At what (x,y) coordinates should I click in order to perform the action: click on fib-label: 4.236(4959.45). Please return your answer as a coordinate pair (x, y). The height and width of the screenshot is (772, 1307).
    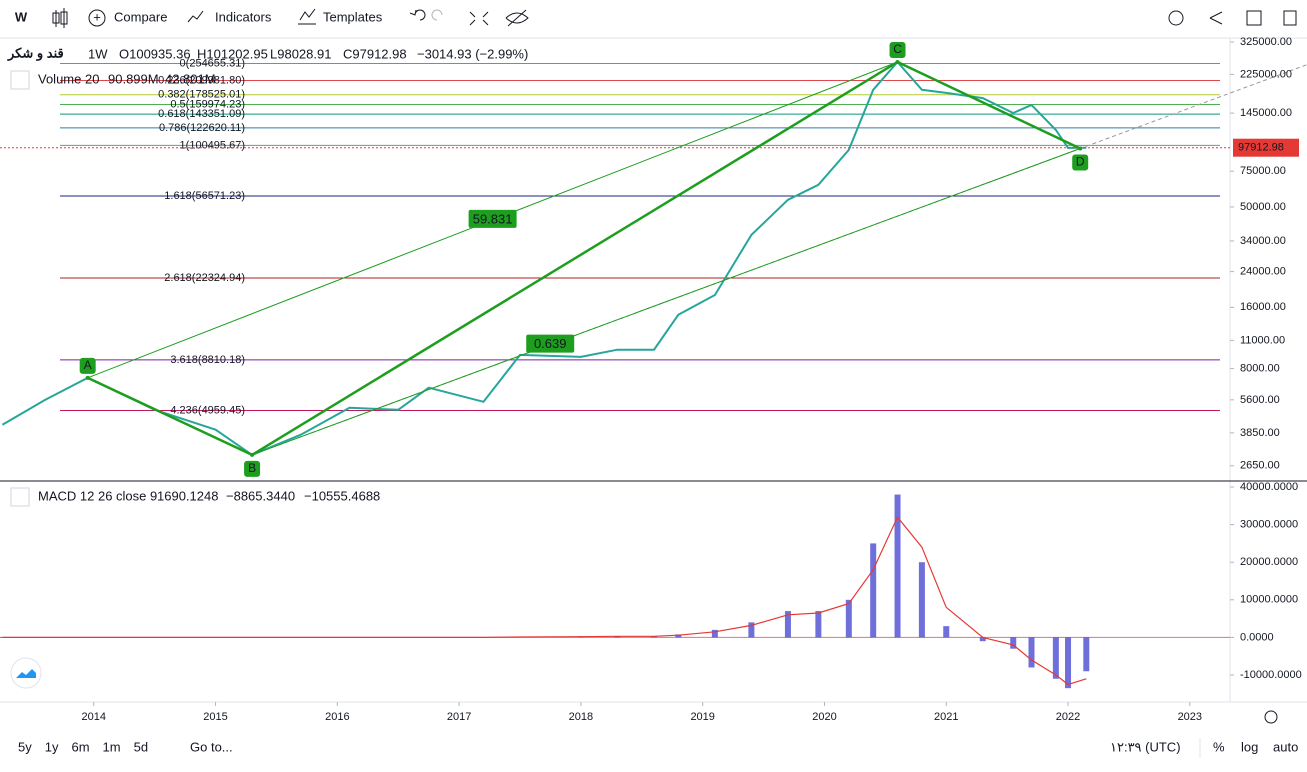
    Looking at the image, I should click on (207, 410).